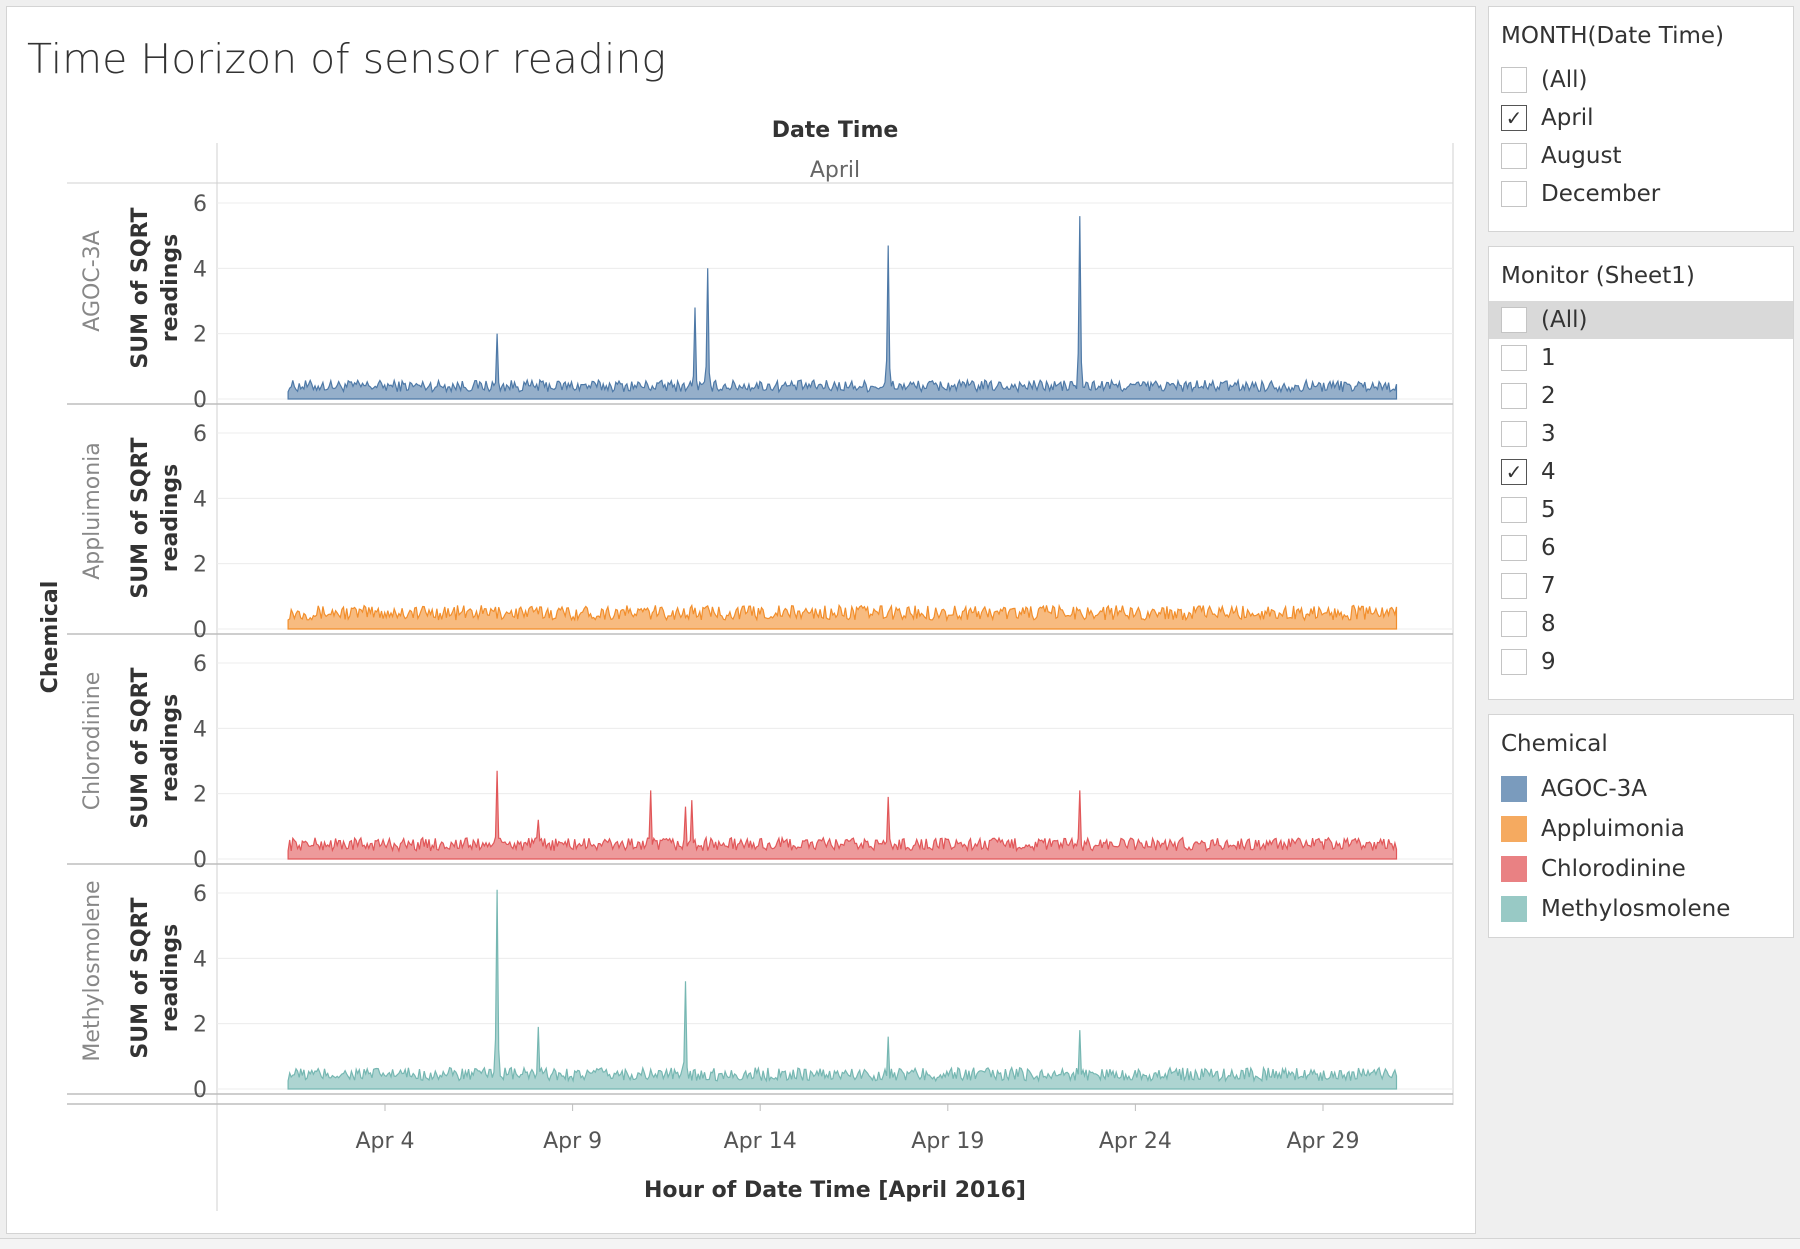  What do you see at coordinates (1581, 156) in the screenshot?
I see `month-filter-label: August` at bounding box center [1581, 156].